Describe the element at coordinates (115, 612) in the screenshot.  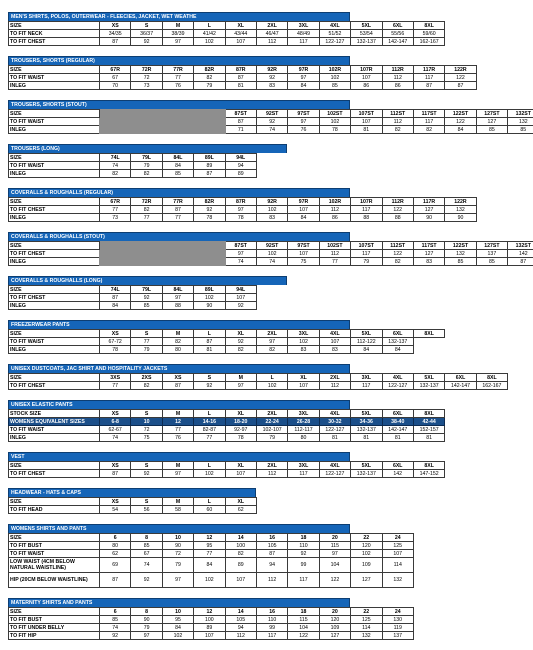
I see `size-header-cell: 6` at that location.